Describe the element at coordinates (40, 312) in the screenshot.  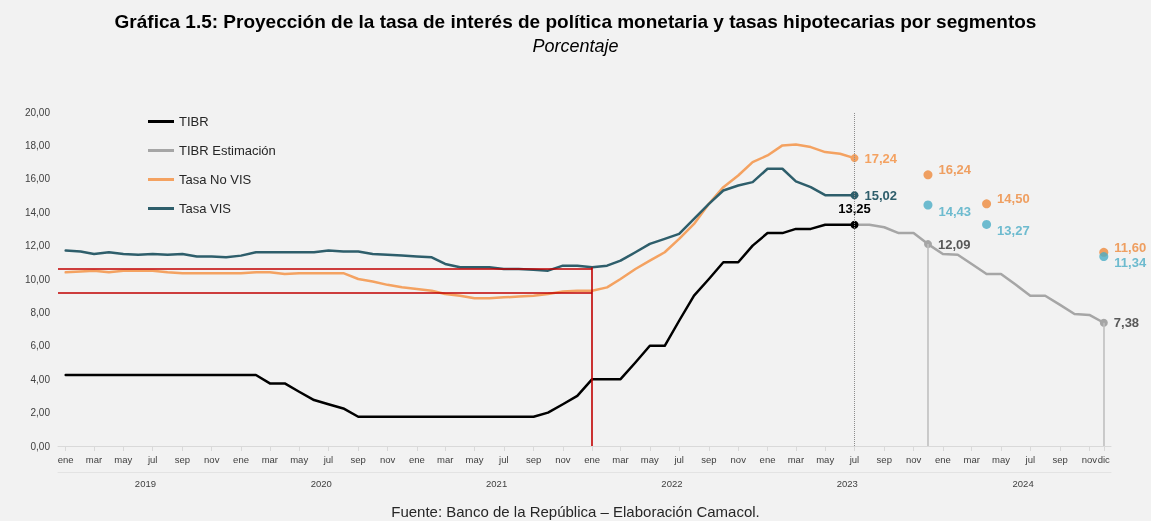
I see `y-tick-label: 8,00` at that location.